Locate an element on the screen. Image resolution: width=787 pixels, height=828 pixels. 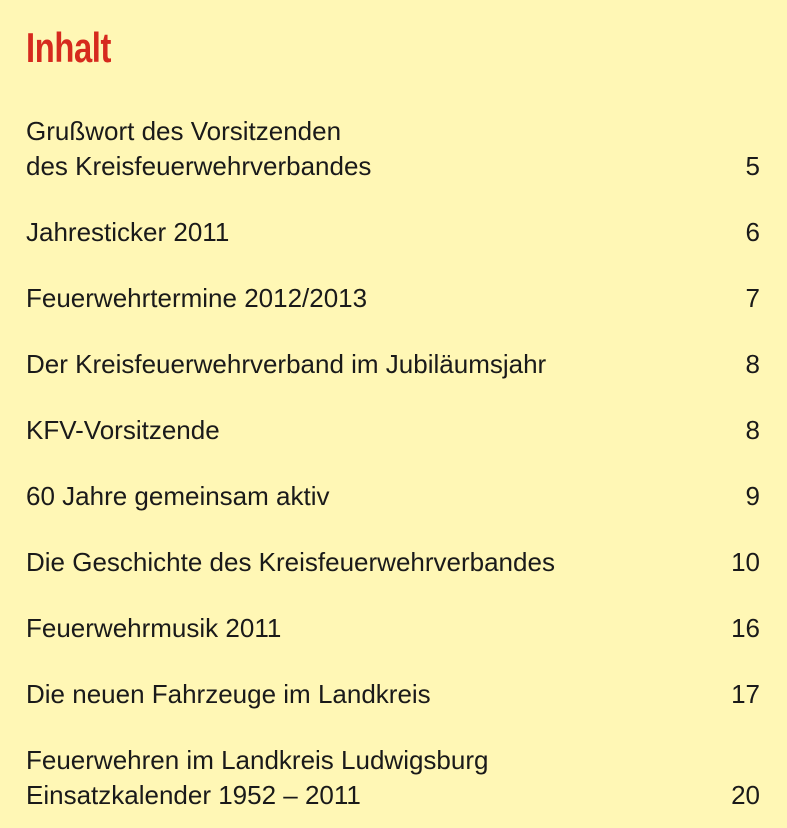
entry-title: Die neuen Fahrzeuge im Landkreis is located at coordinates (228, 694).